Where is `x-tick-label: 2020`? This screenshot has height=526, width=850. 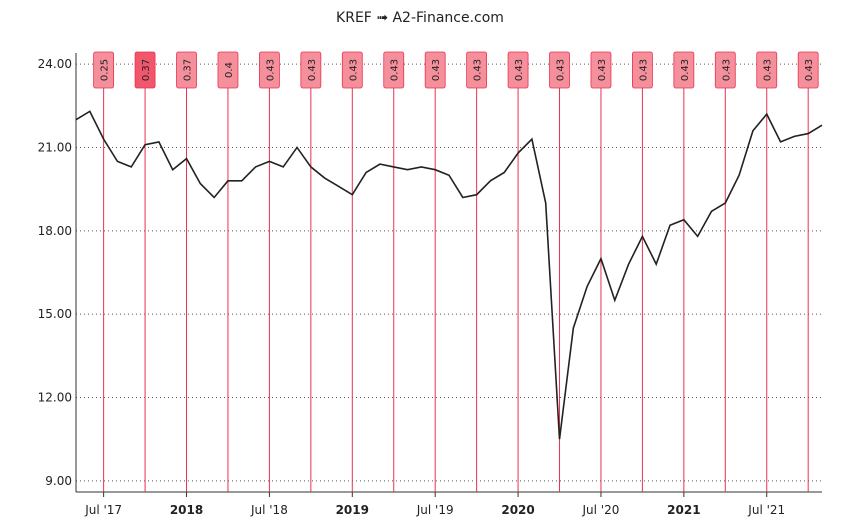
x-tick-label: 2020 is located at coordinates (517, 510).